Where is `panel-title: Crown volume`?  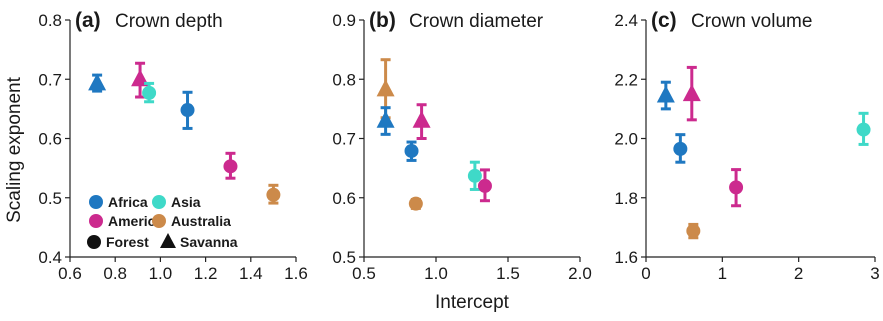
panel-title: Crown volume is located at coordinates (751, 21).